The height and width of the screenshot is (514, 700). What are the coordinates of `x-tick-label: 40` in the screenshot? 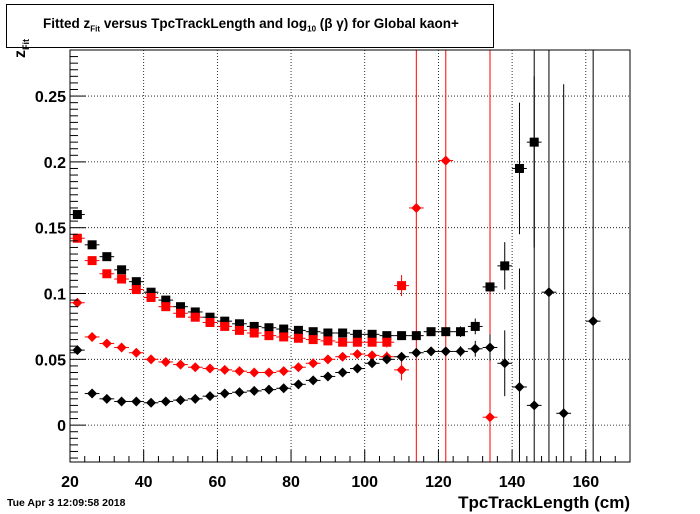 It's located at (144, 482).